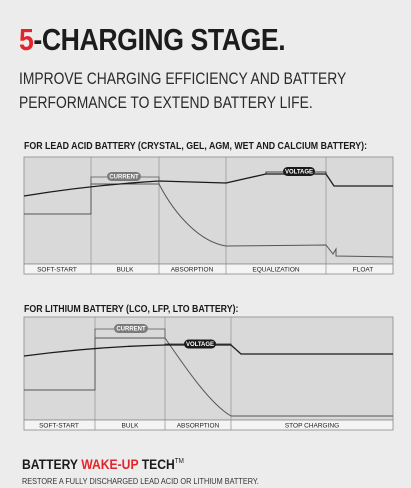 The image size is (411, 488). I want to click on title-number: 5, so click(26, 39).